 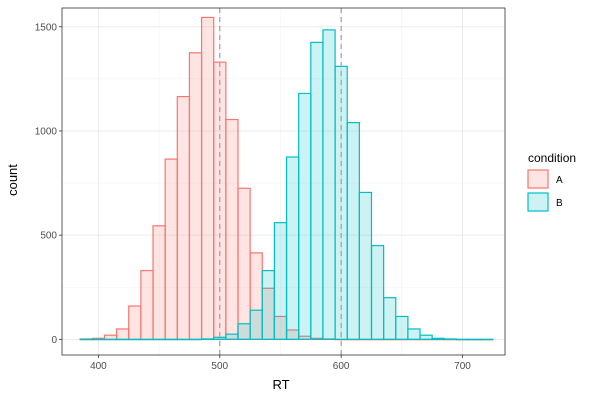 What do you see at coordinates (538, 179) in the screenshot?
I see `legend-key-A` at bounding box center [538, 179].